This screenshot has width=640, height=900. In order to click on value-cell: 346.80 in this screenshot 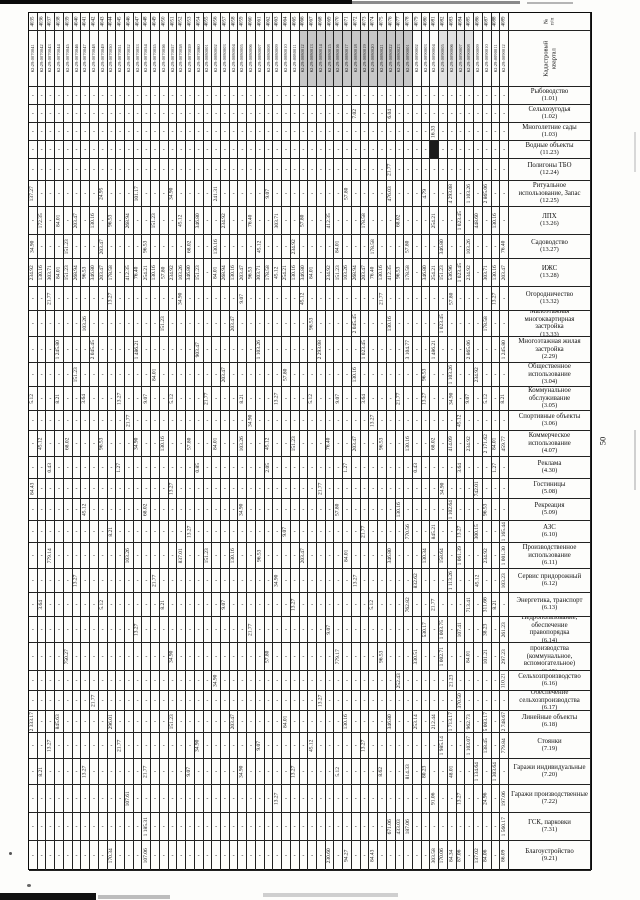, I will do `click(94, 273)`.